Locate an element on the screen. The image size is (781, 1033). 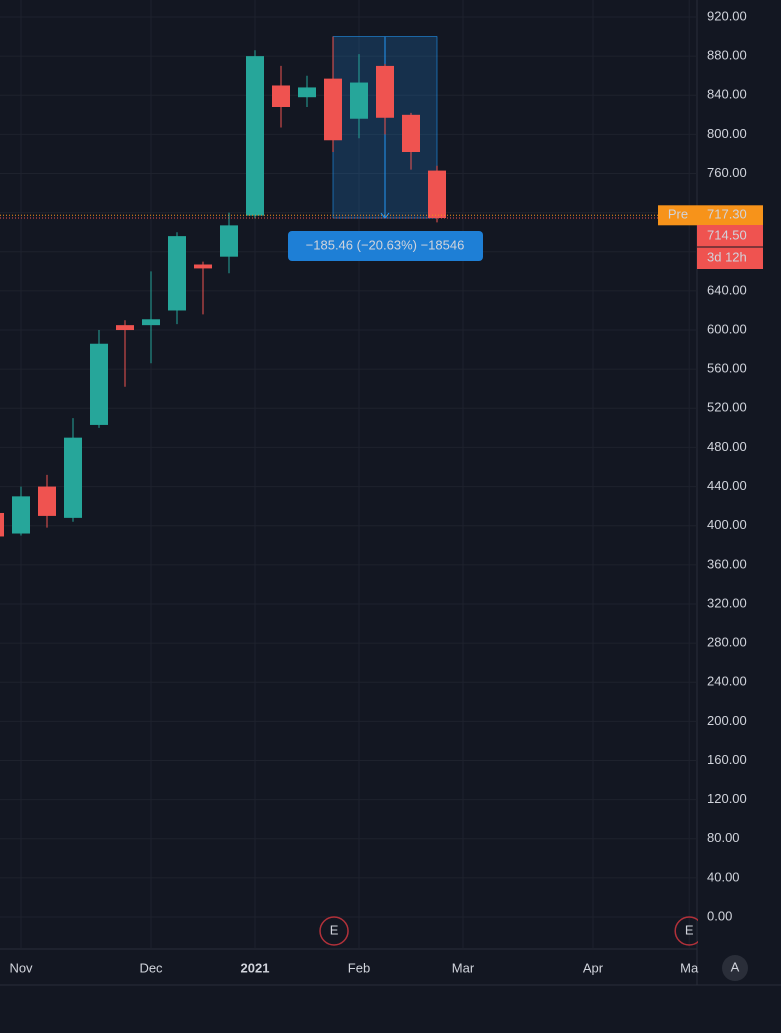
x-tick-label: Feb is located at coordinates (359, 967).